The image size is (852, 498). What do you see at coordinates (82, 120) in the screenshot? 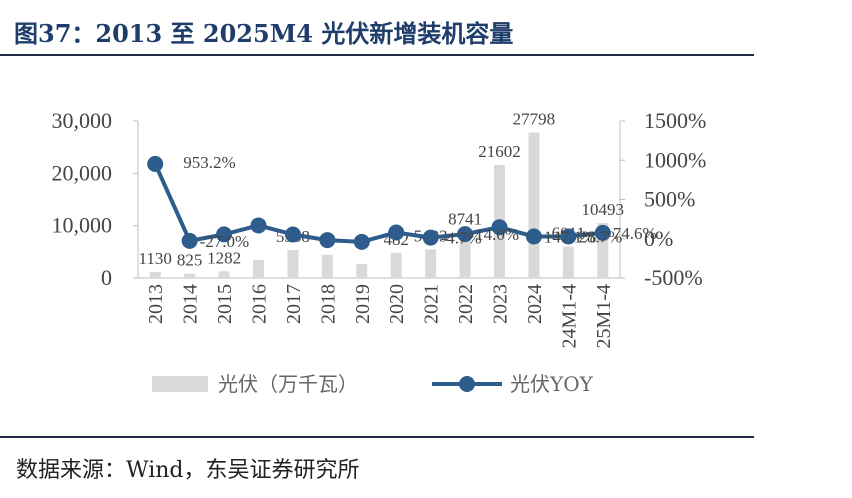
I see `left-tick-label: 30,000` at bounding box center [82, 120].